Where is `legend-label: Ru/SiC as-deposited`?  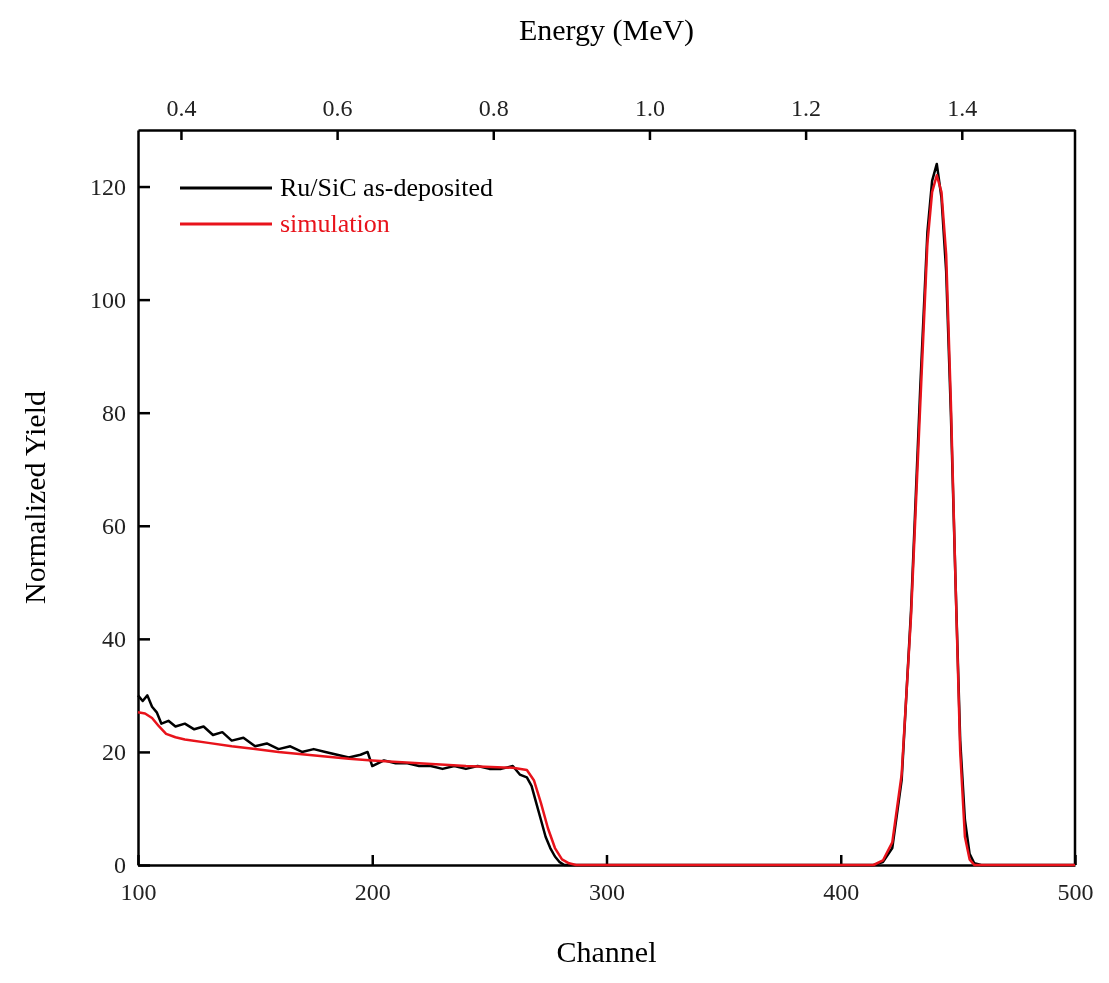 legend-label: Ru/SiC as-deposited is located at coordinates (387, 187).